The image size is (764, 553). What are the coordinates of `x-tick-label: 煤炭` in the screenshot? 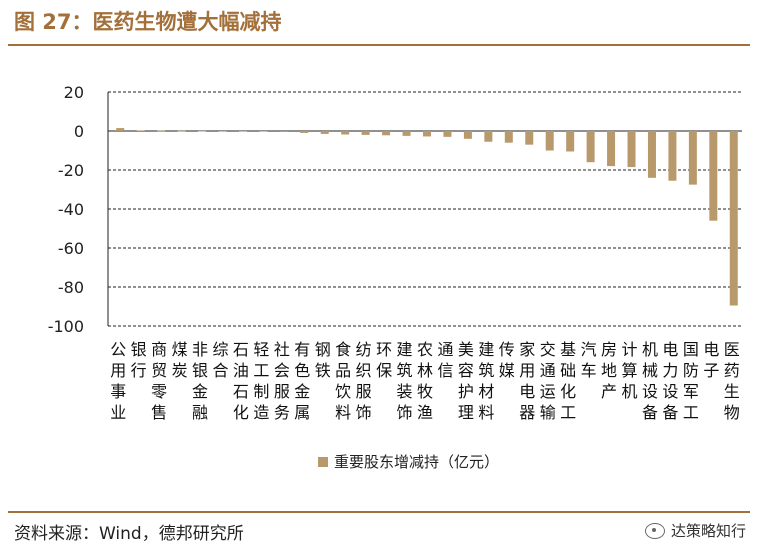 It's located at (180, 360).